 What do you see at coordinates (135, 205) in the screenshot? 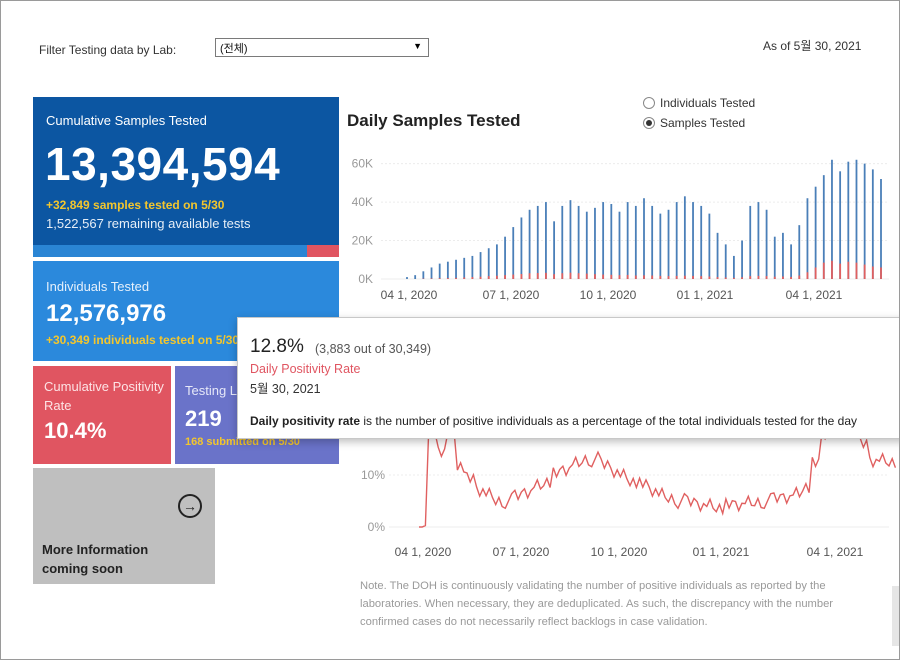
I see `samples-increment: +32,849 samples tested on 5/30` at bounding box center [135, 205].